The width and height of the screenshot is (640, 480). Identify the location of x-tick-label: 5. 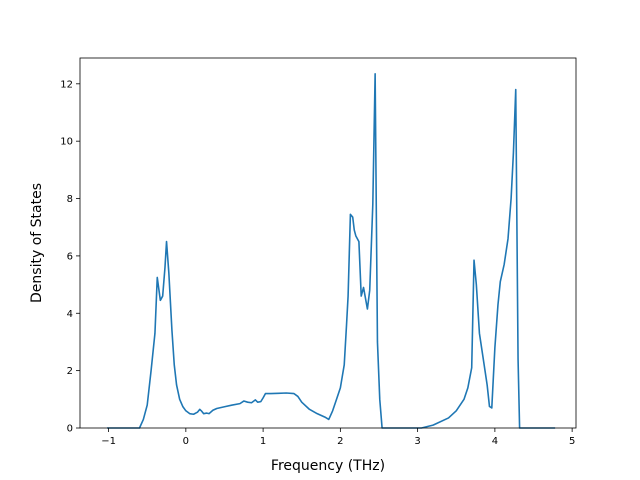
(572, 441).